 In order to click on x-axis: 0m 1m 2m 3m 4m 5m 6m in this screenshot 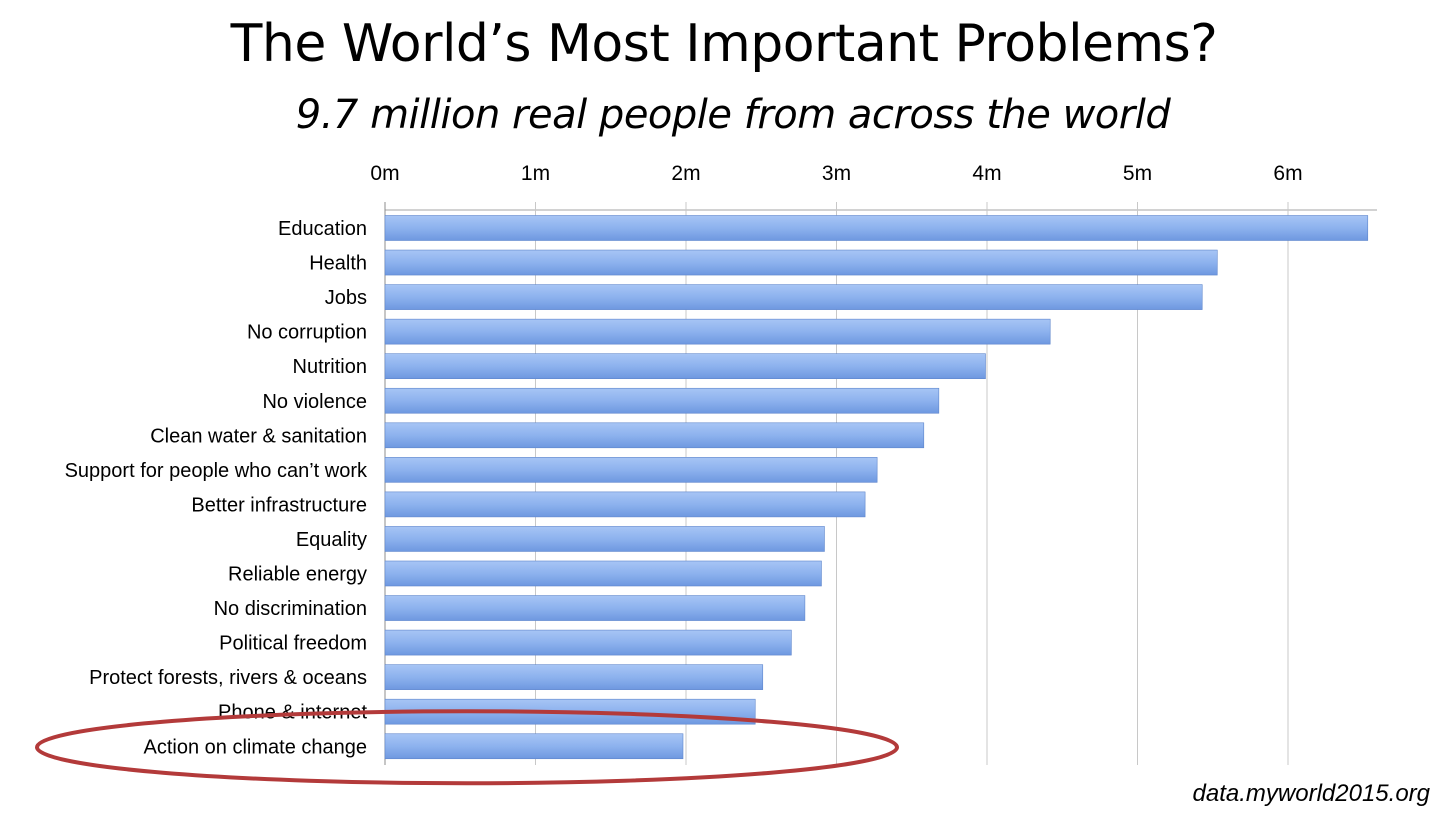, I will do `click(836, 173)`.